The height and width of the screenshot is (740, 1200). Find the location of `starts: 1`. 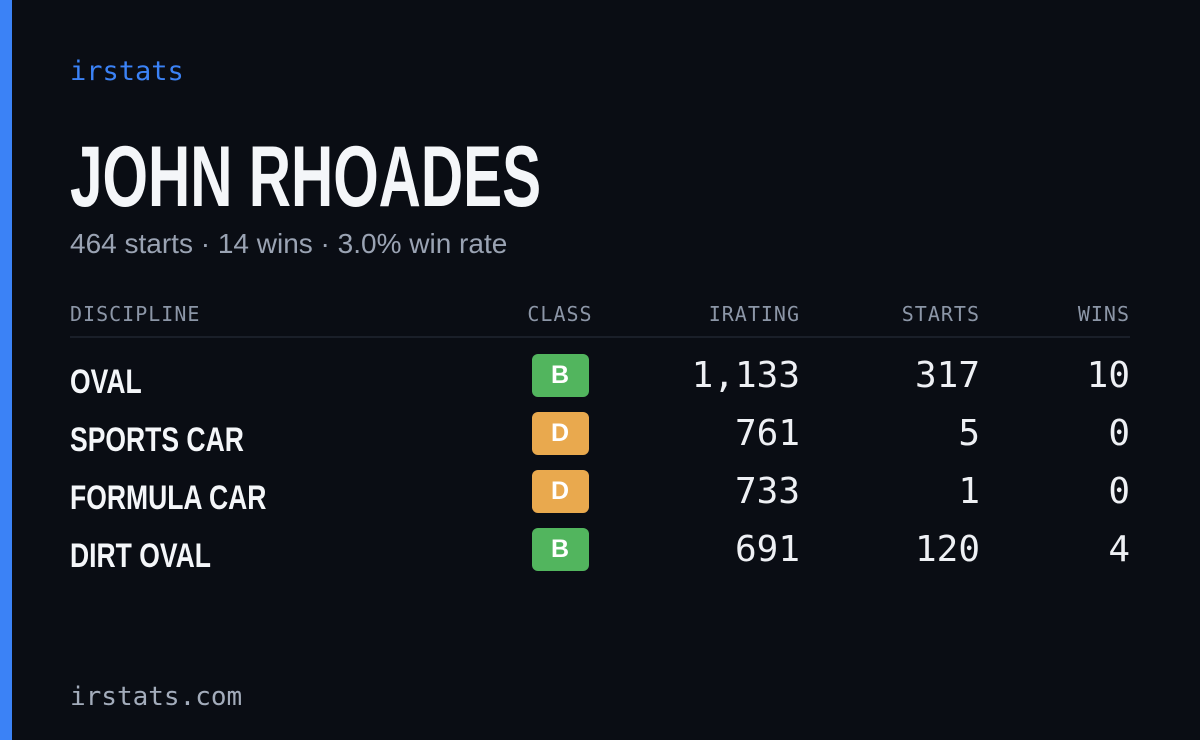

starts: 1 is located at coordinates (969, 491).